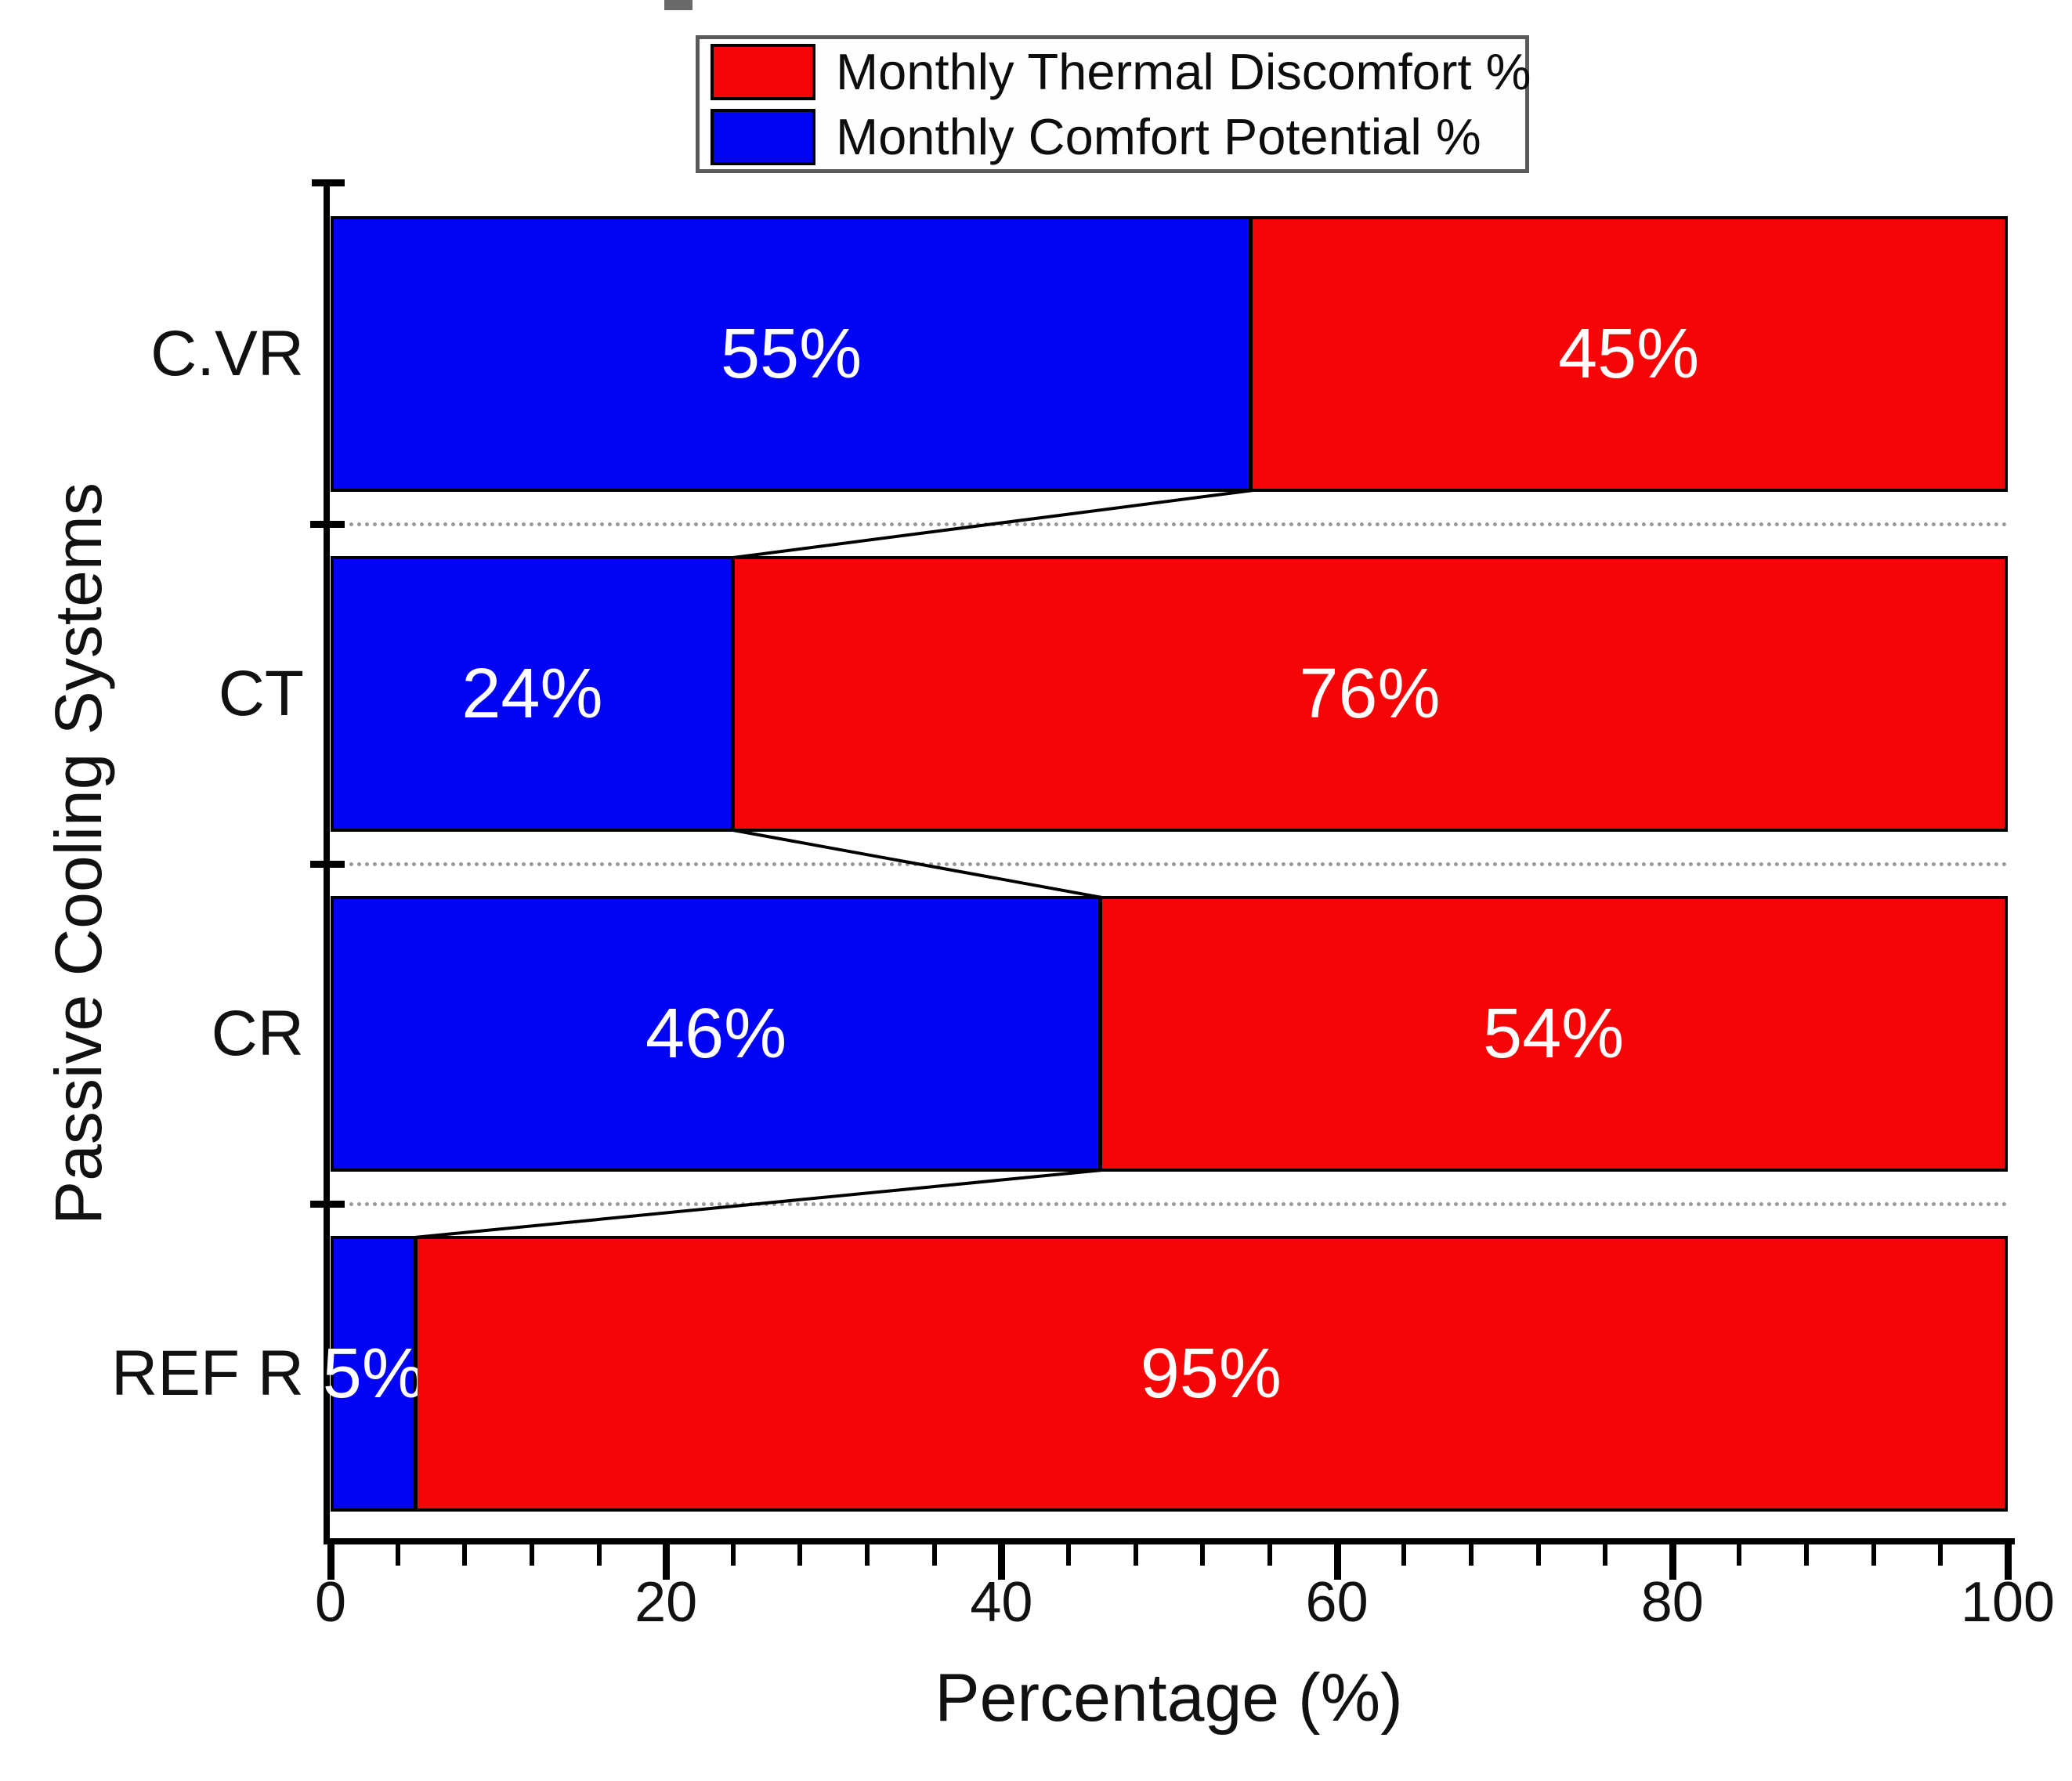 The height and width of the screenshot is (1781, 2072). I want to click on segment-comfort-potential: 24%, so click(534, 694).